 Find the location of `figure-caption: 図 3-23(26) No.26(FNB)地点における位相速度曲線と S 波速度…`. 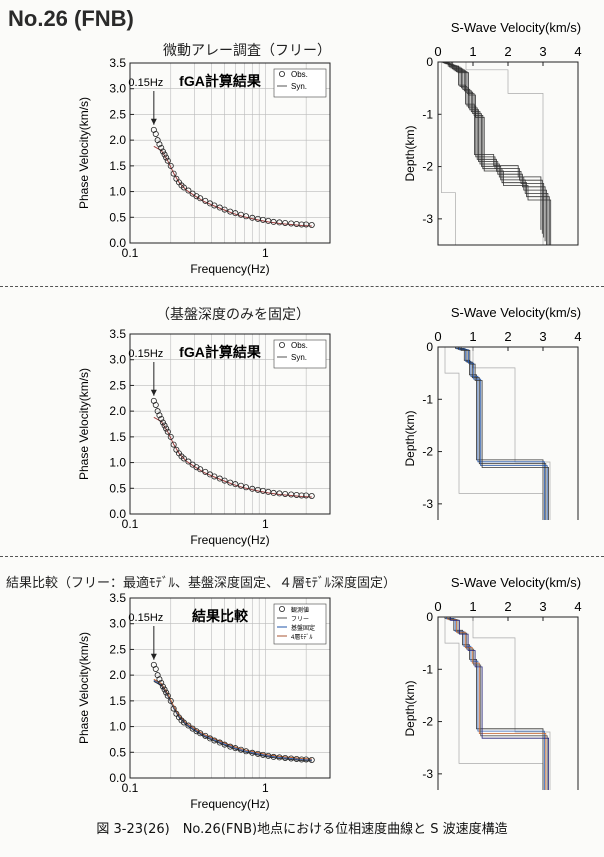

figure-caption: 図 3-23(26) No.26(FNB)地点における位相速度曲線と S 波速度… is located at coordinates (302, 829).